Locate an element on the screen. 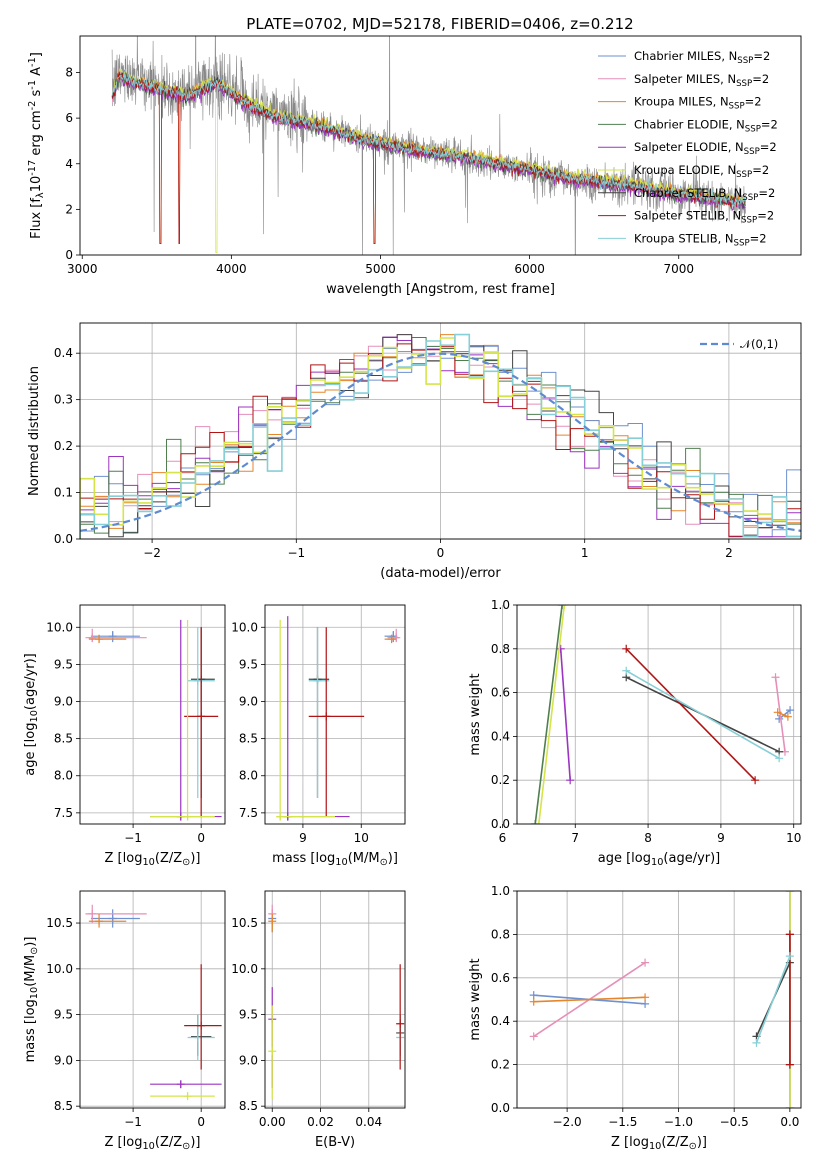 This screenshot has width=819, height=1170. x-tick-label: 0.00 is located at coordinates (272, 1122).